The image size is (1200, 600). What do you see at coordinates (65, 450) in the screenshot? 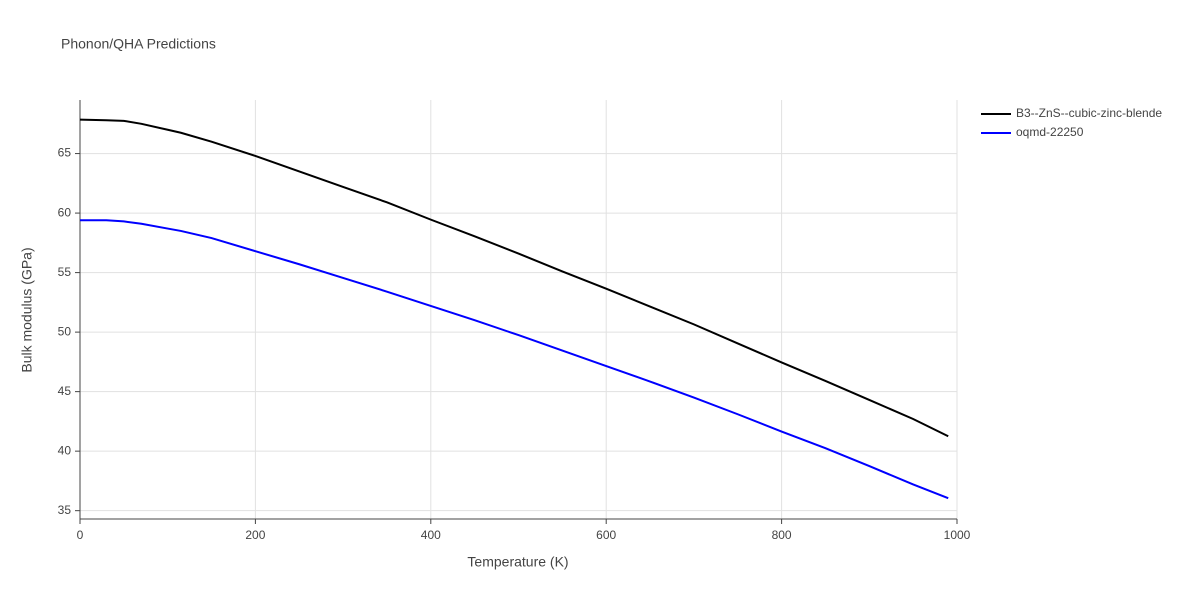
I see `y-tick-label: 40` at bounding box center [65, 450].